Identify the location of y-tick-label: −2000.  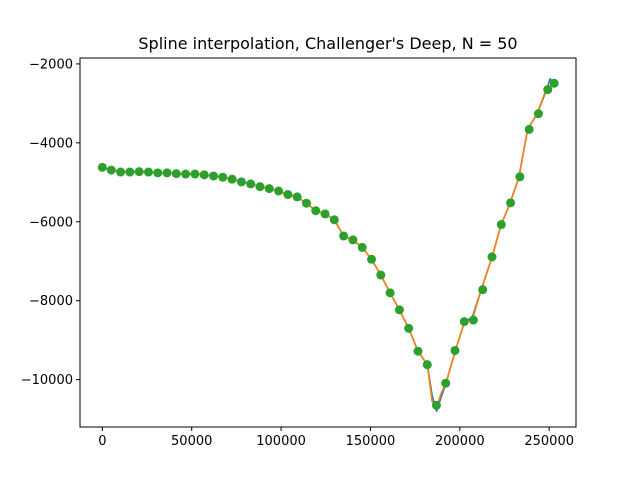
(51, 64).